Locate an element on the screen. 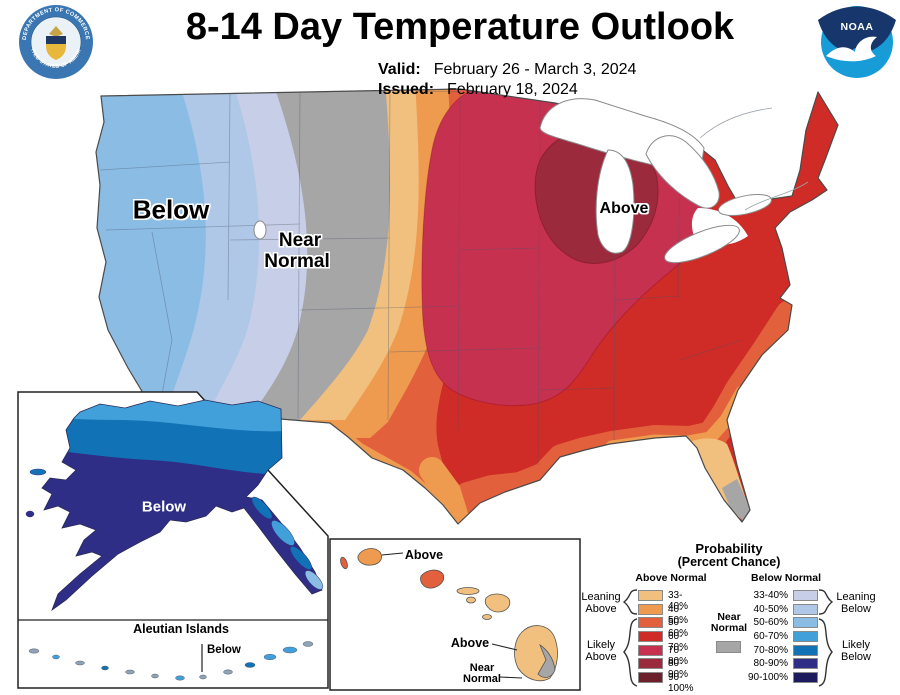 Image resolution: width=900 pixels, height=695 pixels. island-kauai is located at coordinates (369, 557).